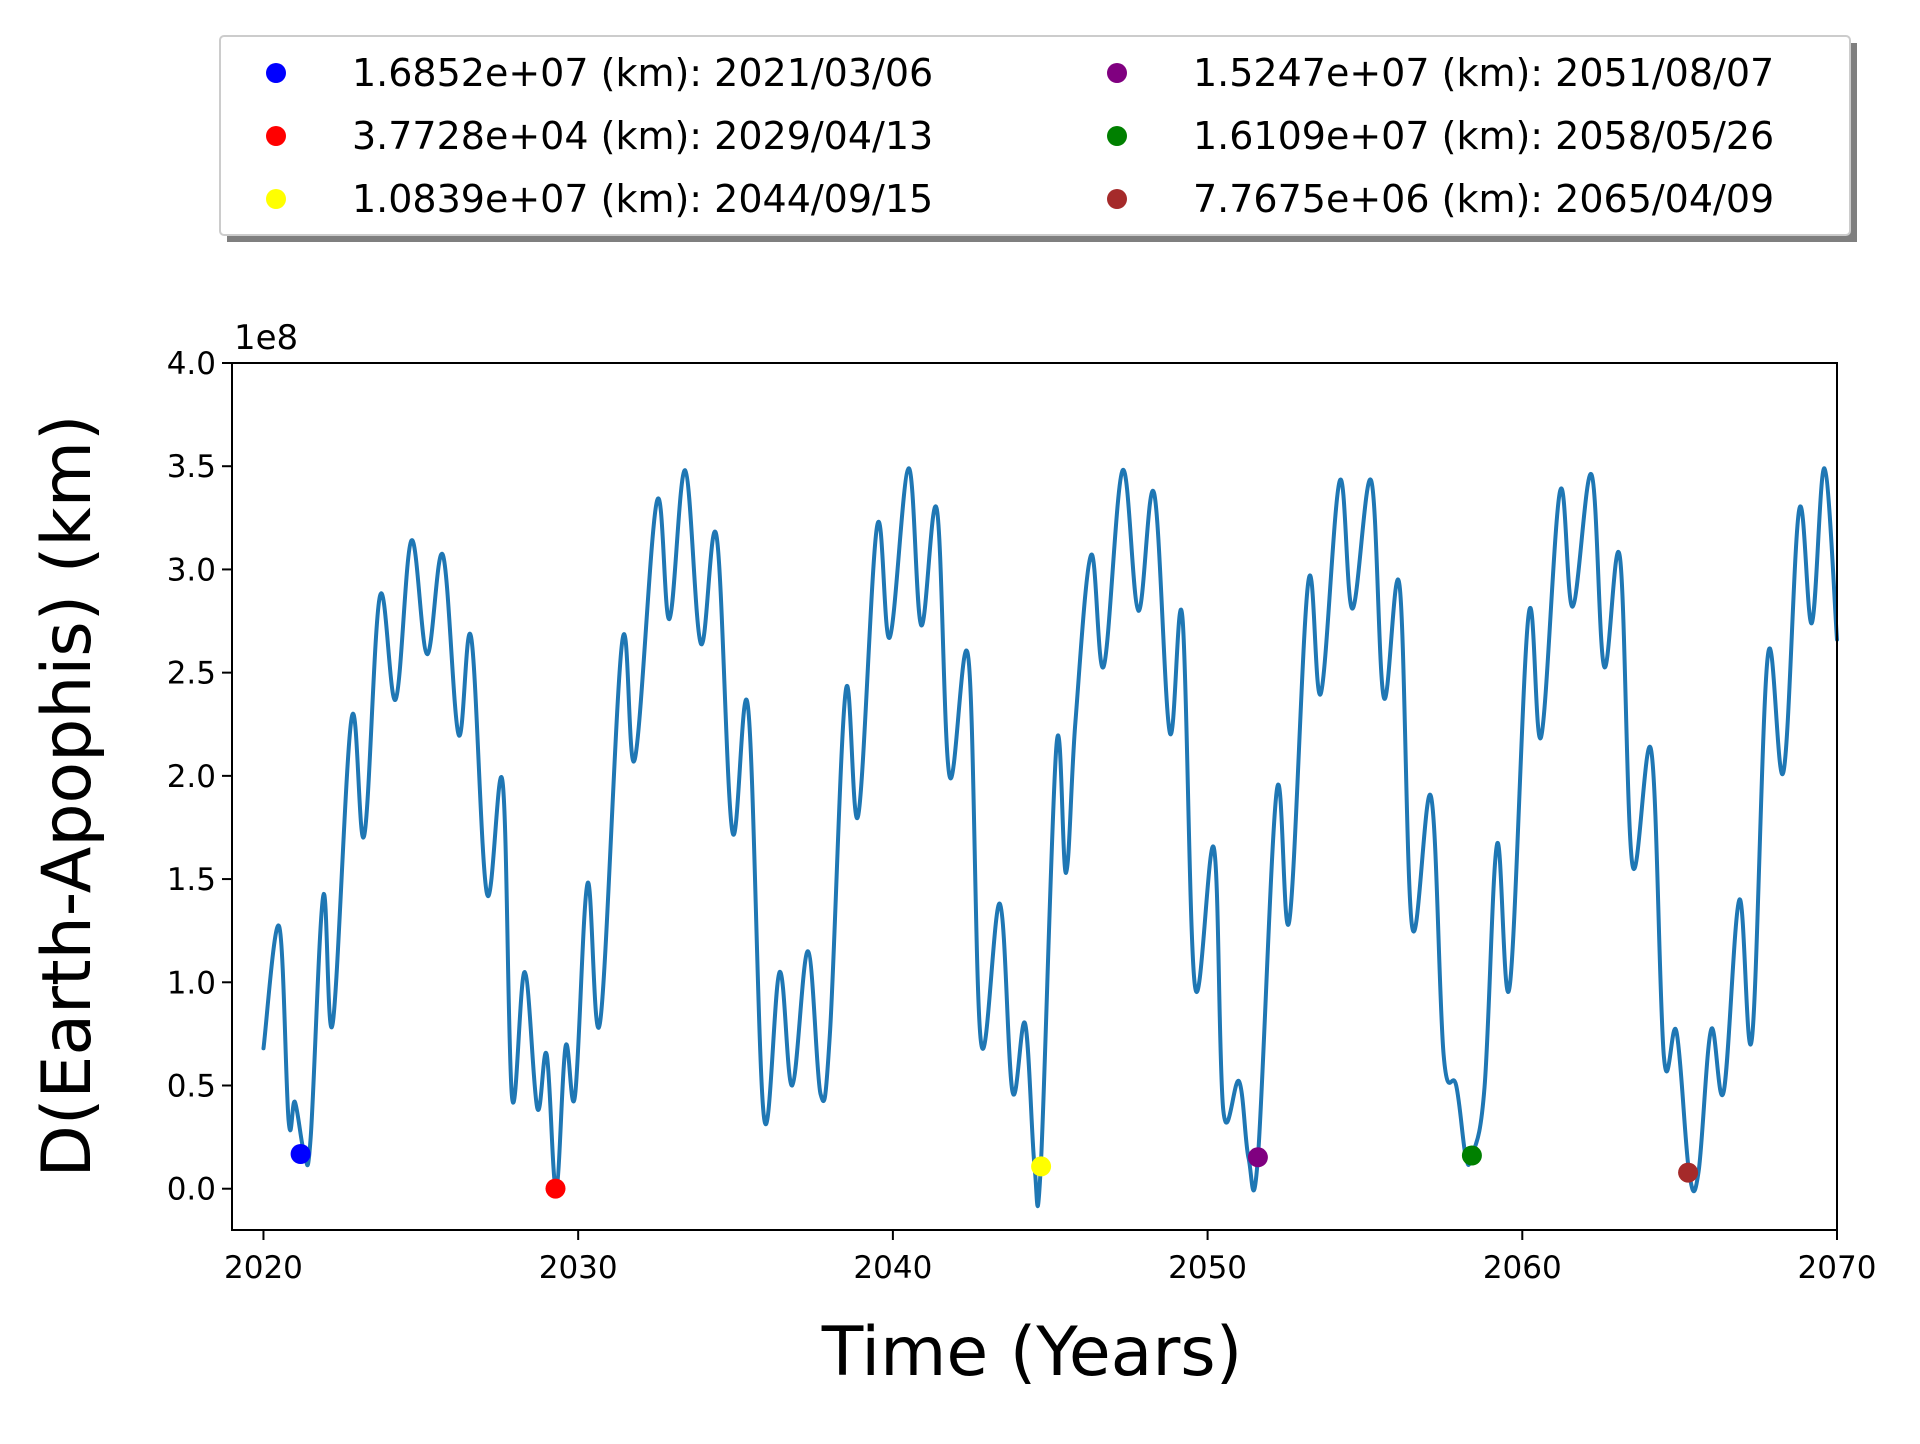 The width and height of the screenshot is (1920, 1444). What do you see at coordinates (191, 570) in the screenshot?
I see `y-tick-label-3.0: 3.0` at bounding box center [191, 570].